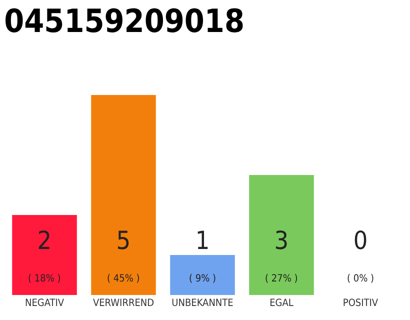 Image resolution: width=410 pixels, height=320 pixels. I want to click on x-tick-label: POSITIV, so click(360, 303).